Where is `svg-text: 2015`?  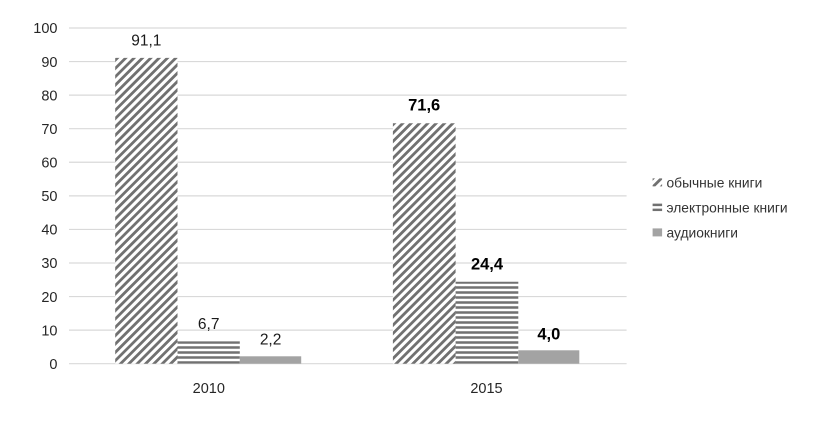 svg-text: 2015 is located at coordinates (486, 389).